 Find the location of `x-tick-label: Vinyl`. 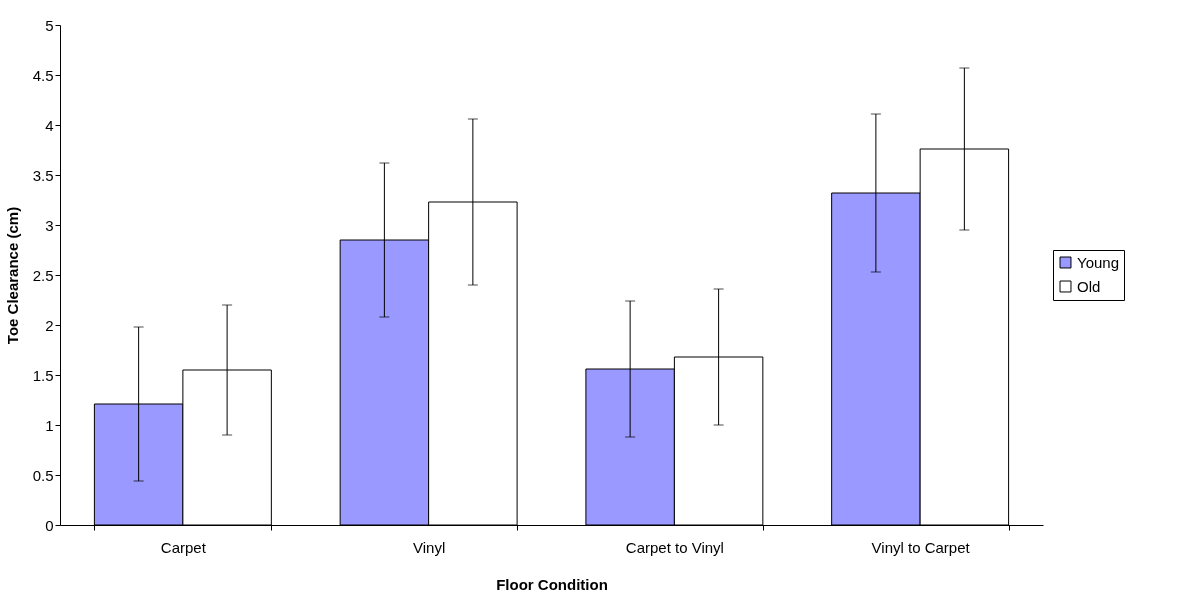

x-tick-label: Vinyl is located at coordinates (429, 547).